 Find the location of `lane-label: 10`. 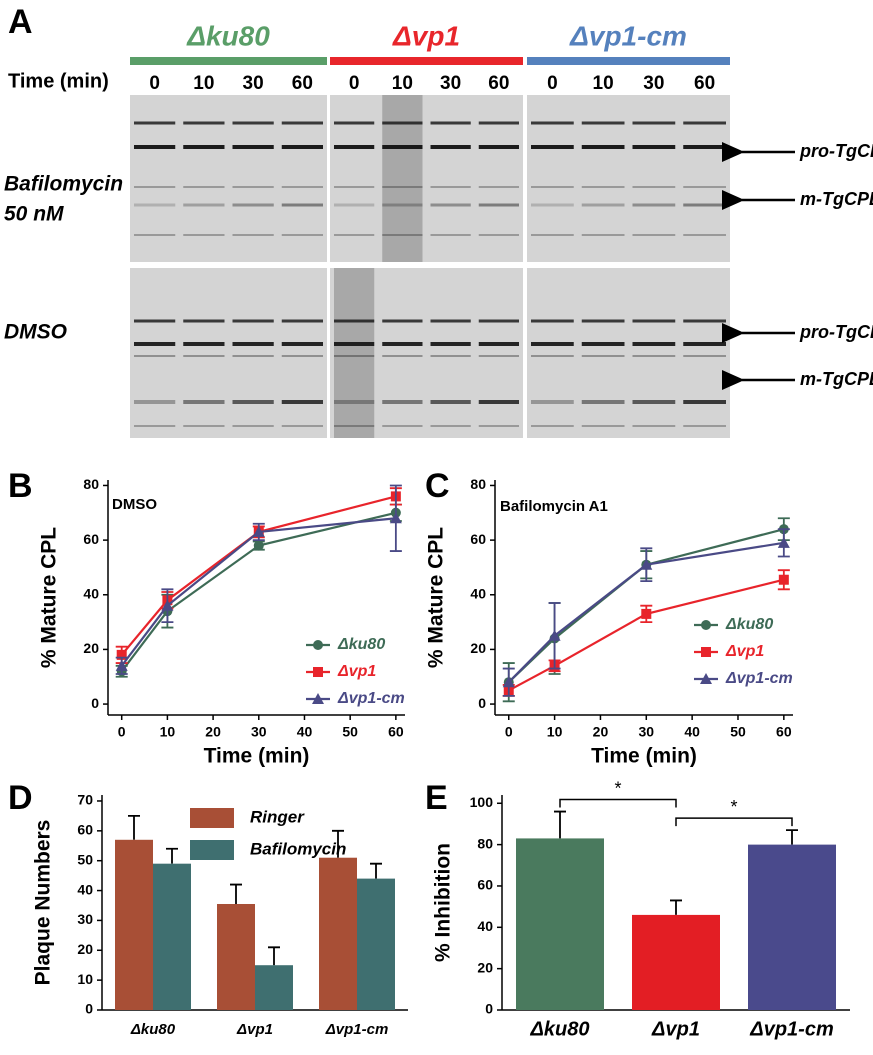

lane-label: 10 is located at coordinates (402, 83).